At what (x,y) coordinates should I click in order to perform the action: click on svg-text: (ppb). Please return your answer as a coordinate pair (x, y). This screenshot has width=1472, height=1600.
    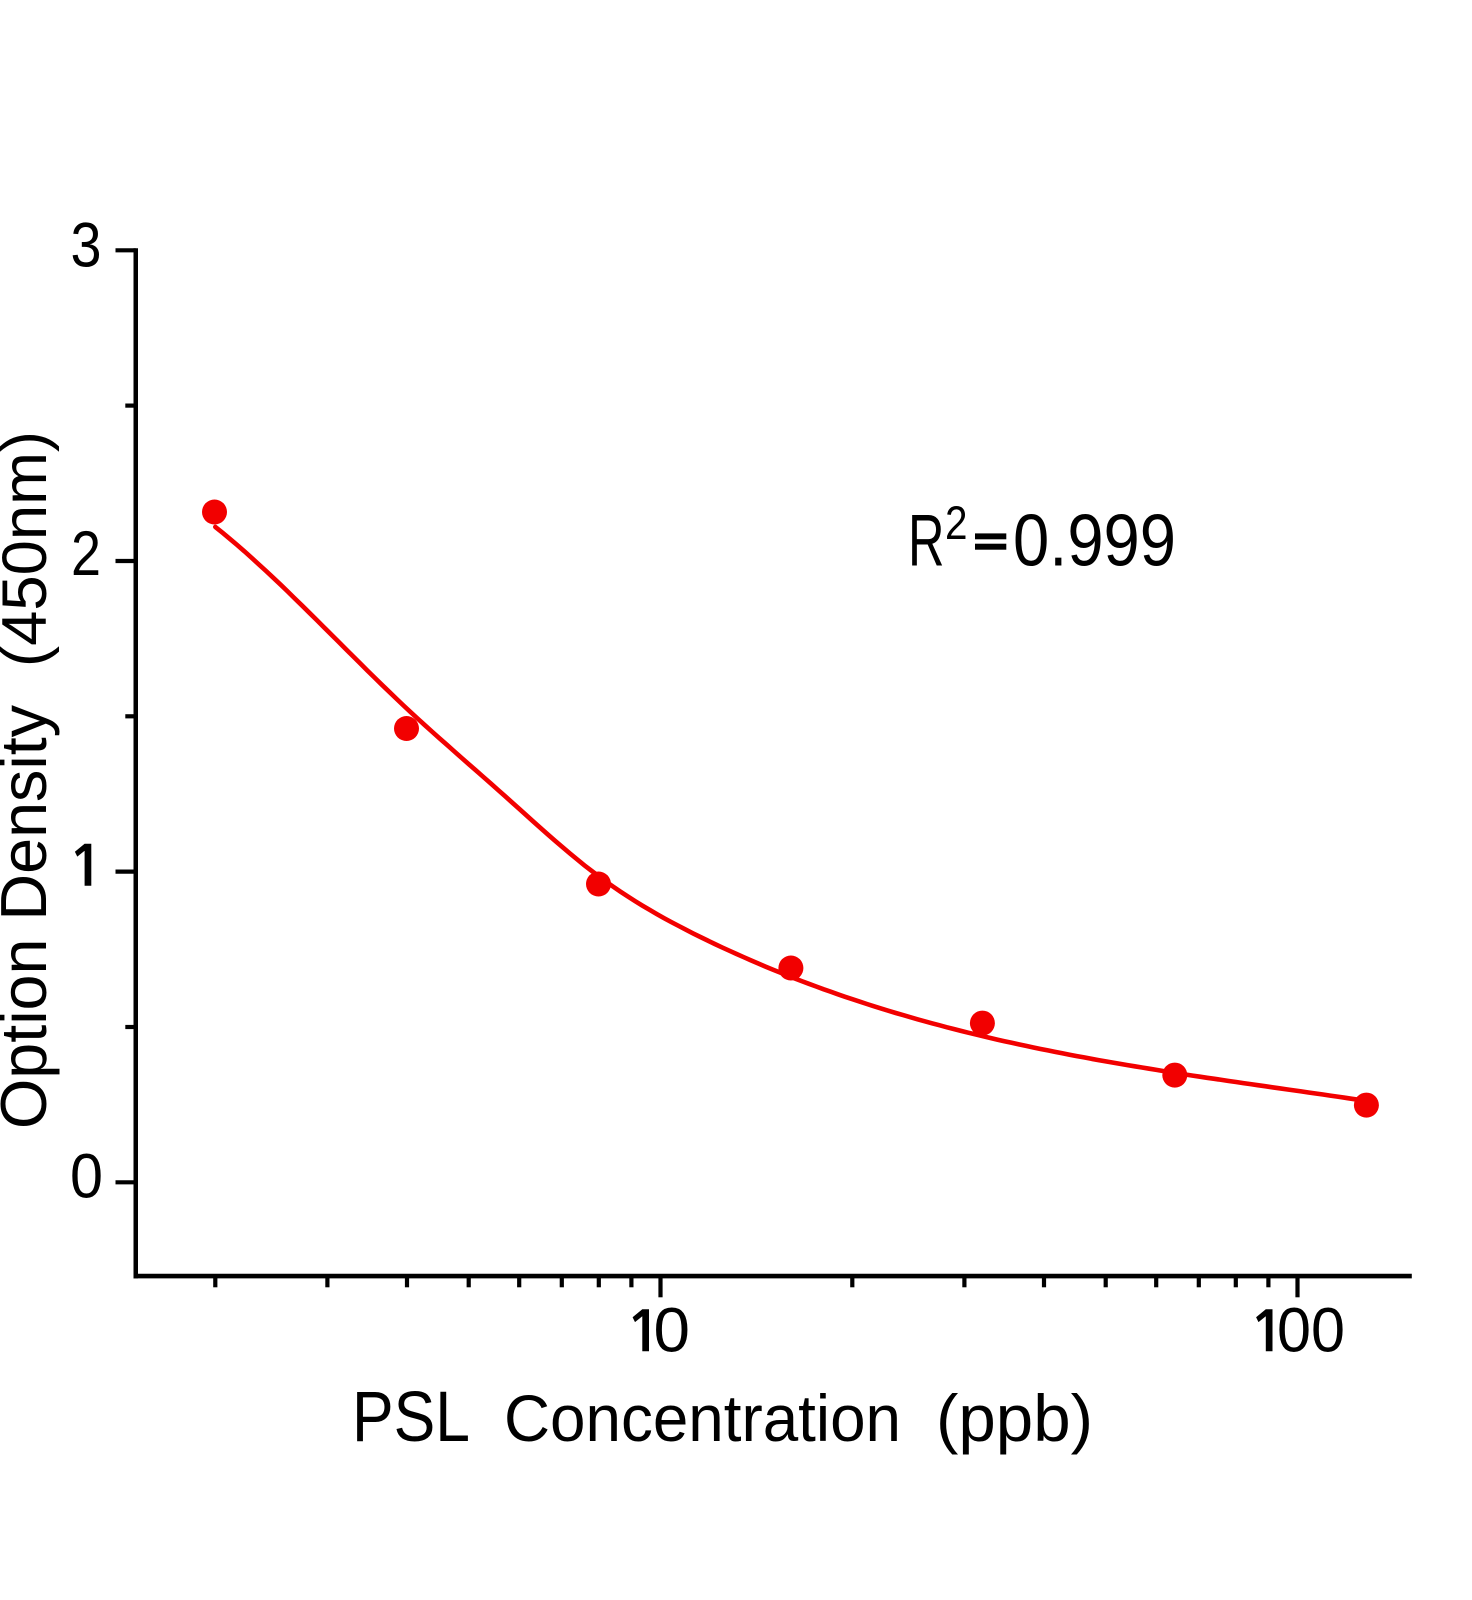
    Looking at the image, I should click on (1014, 1418).